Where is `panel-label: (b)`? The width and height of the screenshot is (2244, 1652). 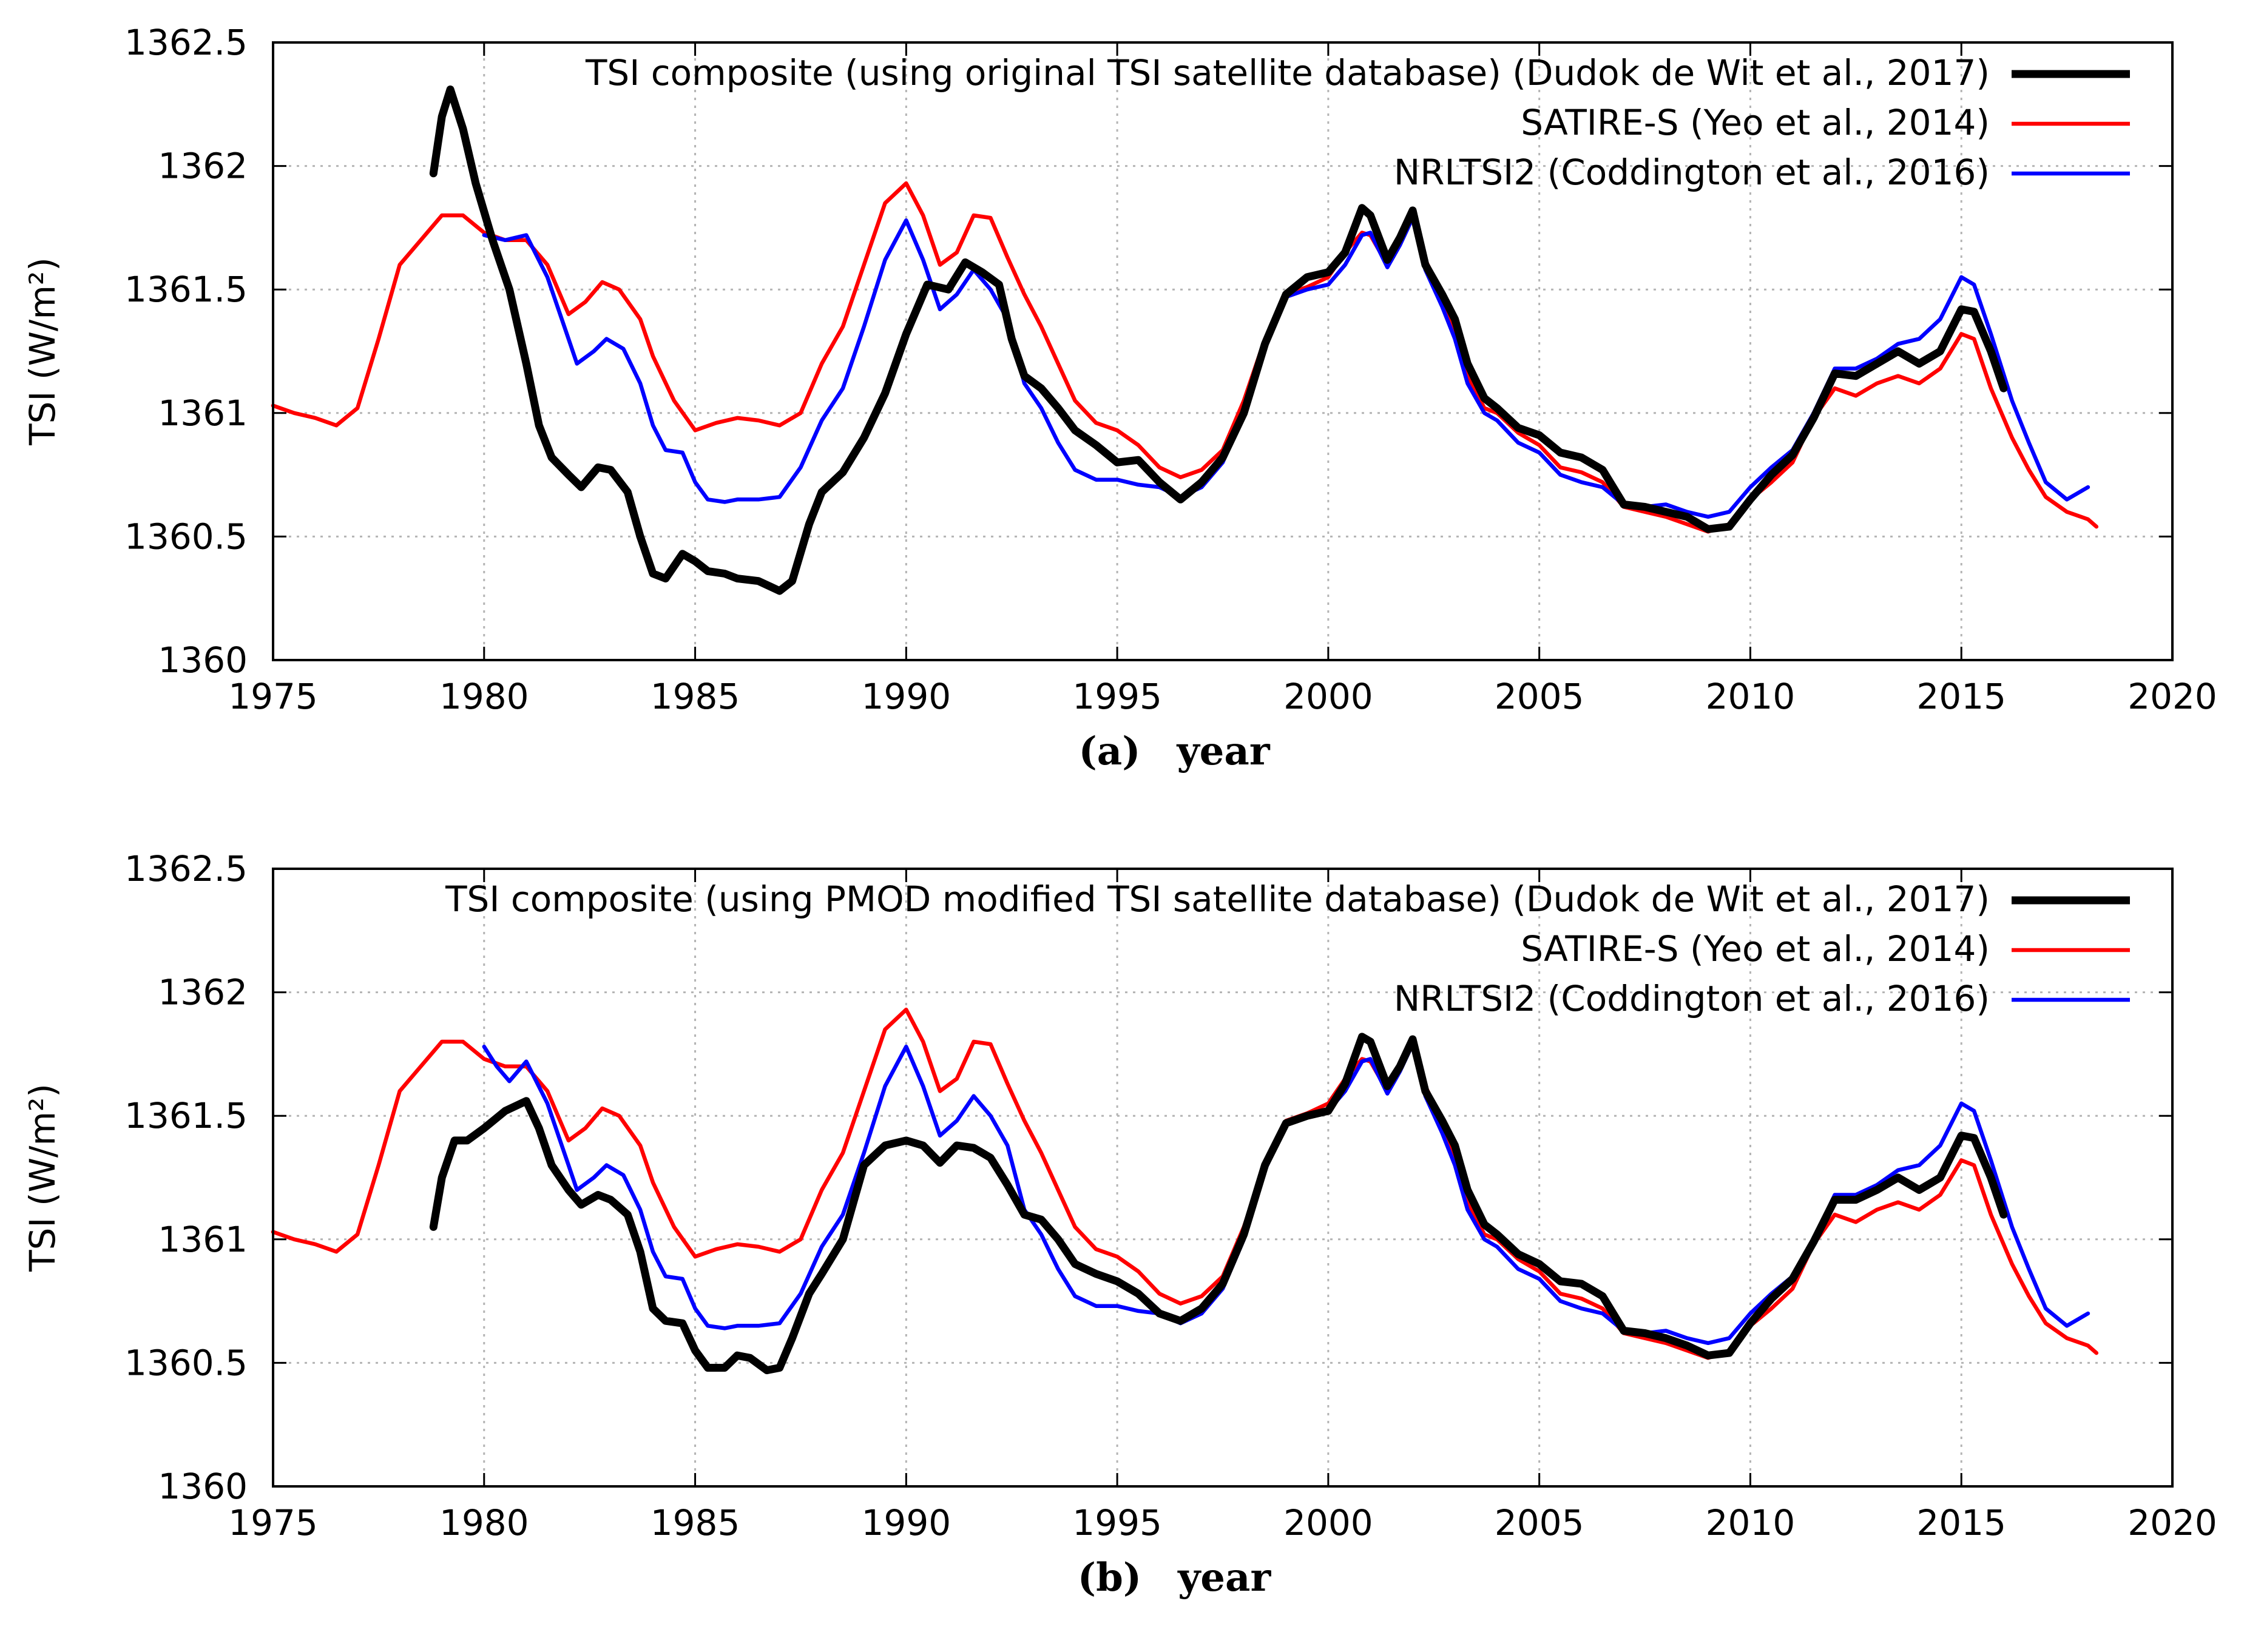
panel-label: (b) is located at coordinates (1110, 1577).